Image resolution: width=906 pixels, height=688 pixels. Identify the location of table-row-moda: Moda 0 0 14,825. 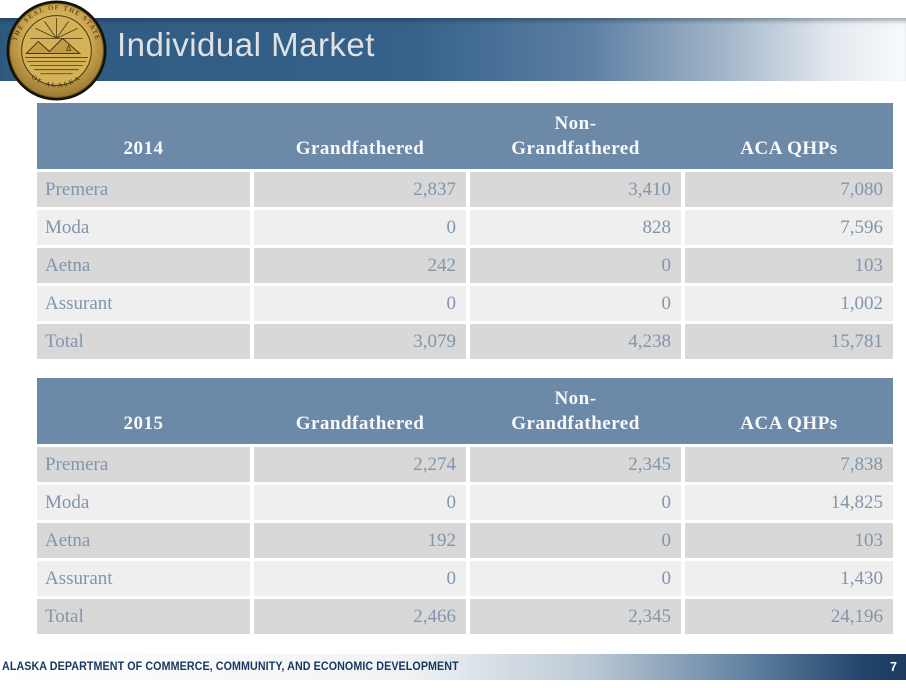
(465, 502).